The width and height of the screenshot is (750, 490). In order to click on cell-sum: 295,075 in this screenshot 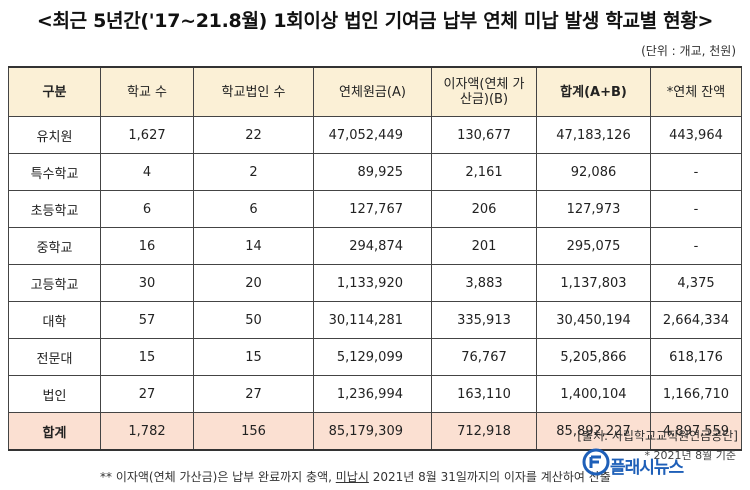, I will do `click(593, 246)`.